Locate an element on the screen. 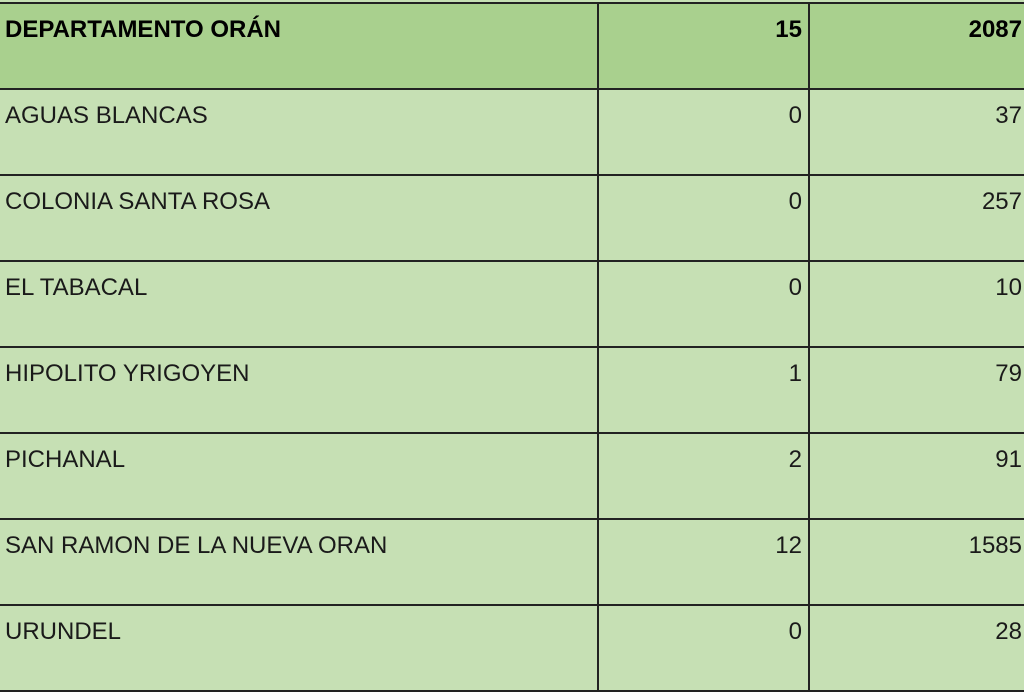 The width and height of the screenshot is (1024, 692). col3-value: 10 is located at coordinates (916, 304).